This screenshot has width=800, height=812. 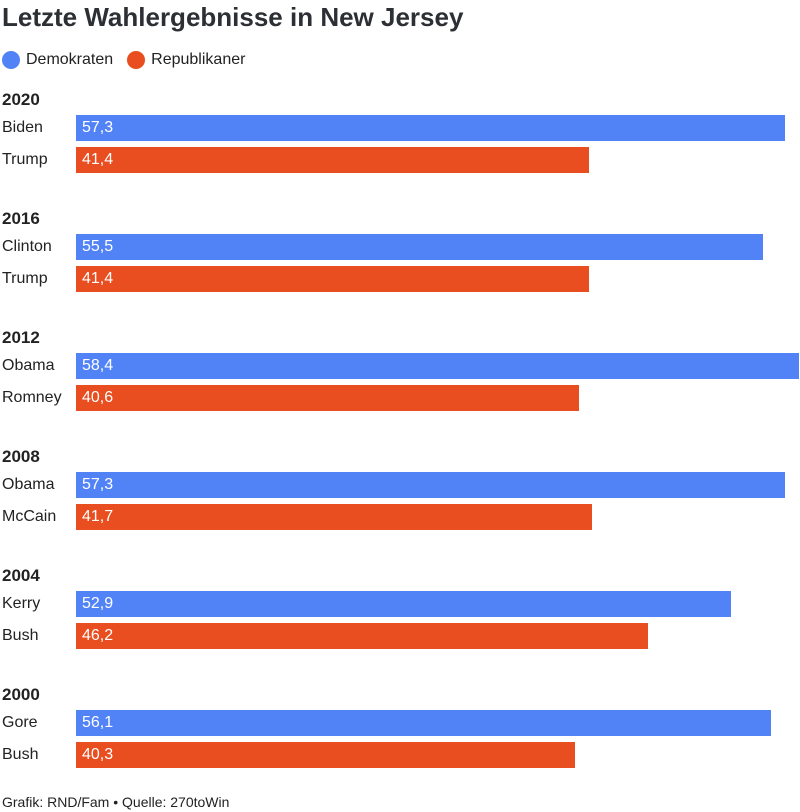 I want to click on bar-value-label: 41,7, so click(x=98, y=516).